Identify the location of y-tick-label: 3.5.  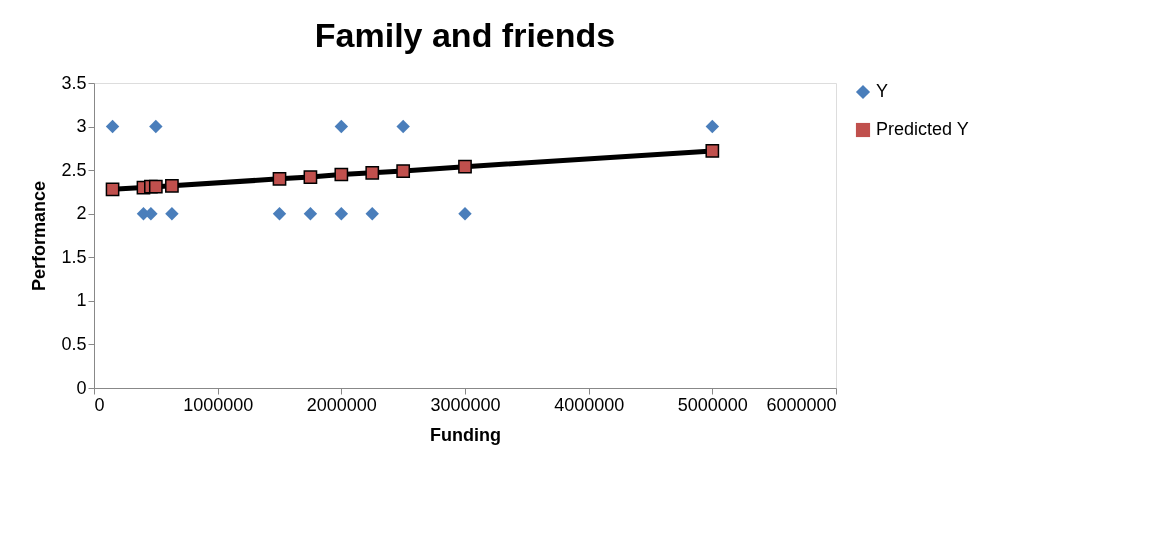
(74, 82).